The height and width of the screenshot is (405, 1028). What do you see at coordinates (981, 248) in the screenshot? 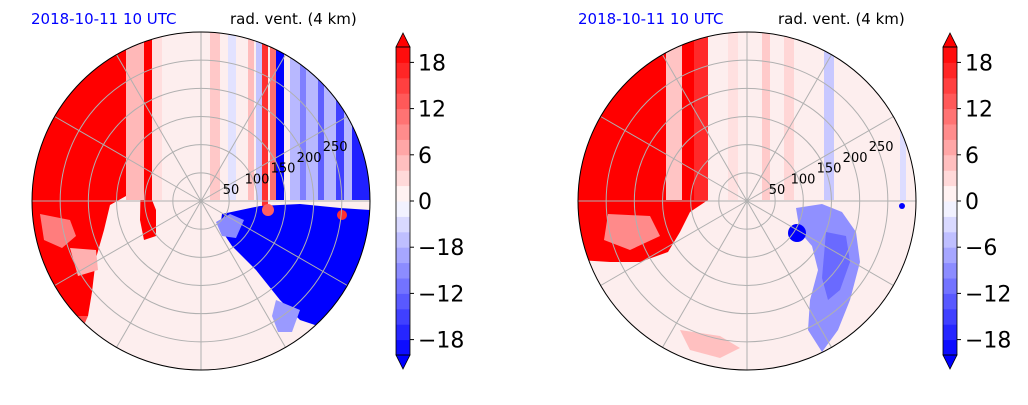
I see `colorbar-tick-label: −6` at bounding box center [981, 248].